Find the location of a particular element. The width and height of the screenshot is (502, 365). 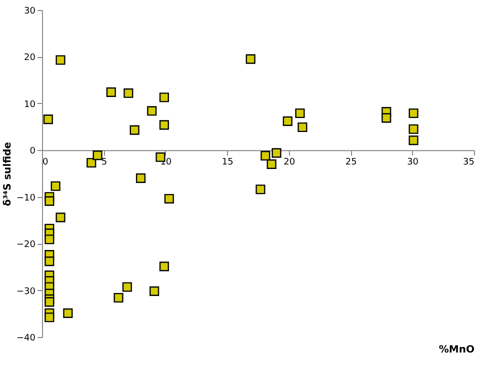

y-tick-label: 0 is located at coordinates (33, 151).